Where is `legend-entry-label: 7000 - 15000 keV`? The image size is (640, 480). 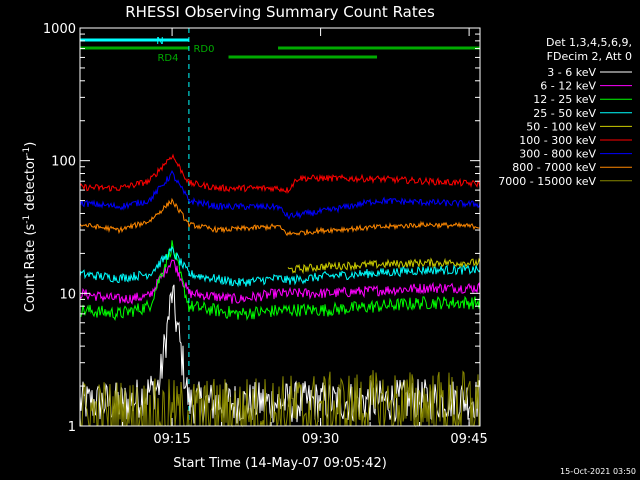
legend-entry-label: 7000 - 15000 keV is located at coordinates (547, 181).